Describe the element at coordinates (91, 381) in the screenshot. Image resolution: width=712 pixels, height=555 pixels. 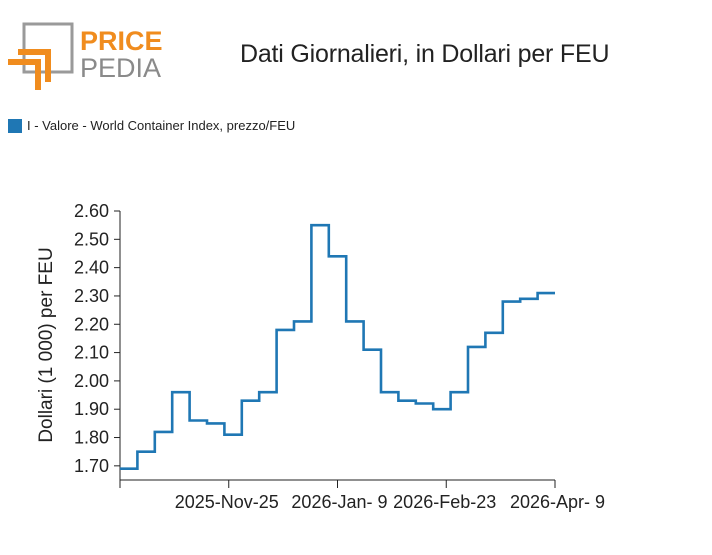
I see `y-tick-label: 2.00` at that location.